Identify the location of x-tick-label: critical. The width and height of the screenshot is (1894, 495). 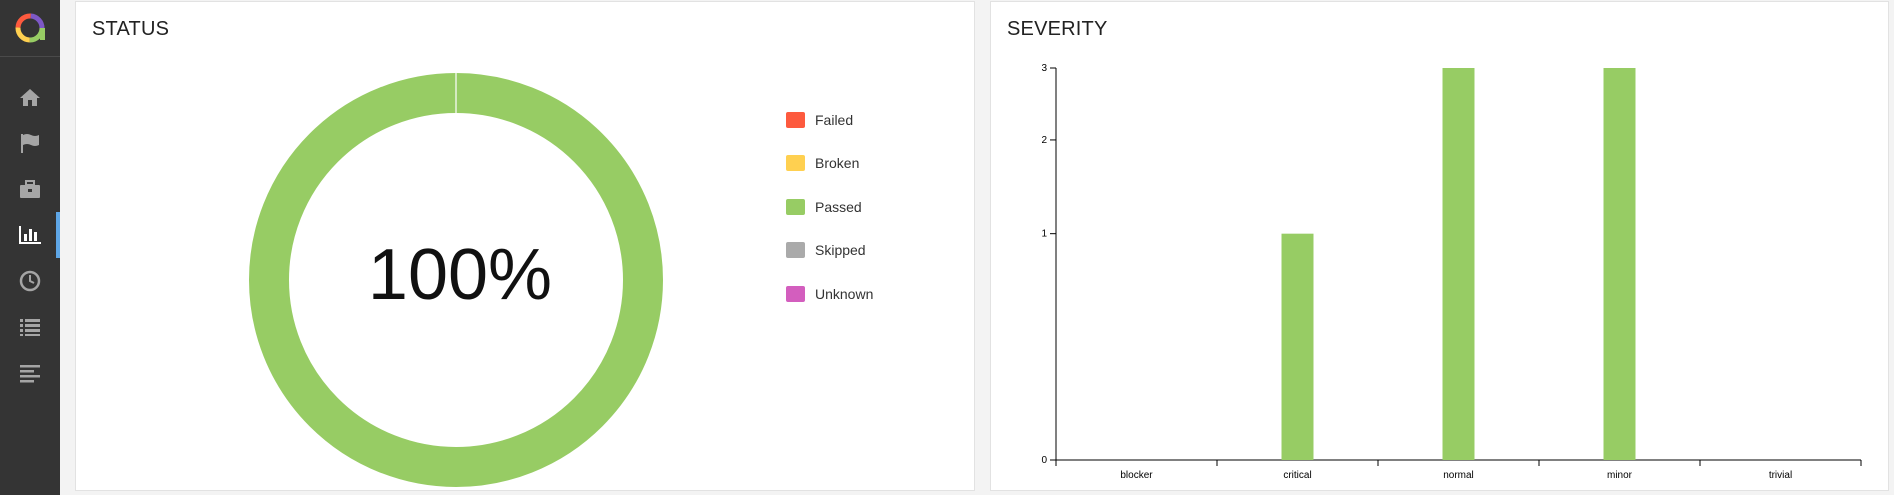
(1297, 475).